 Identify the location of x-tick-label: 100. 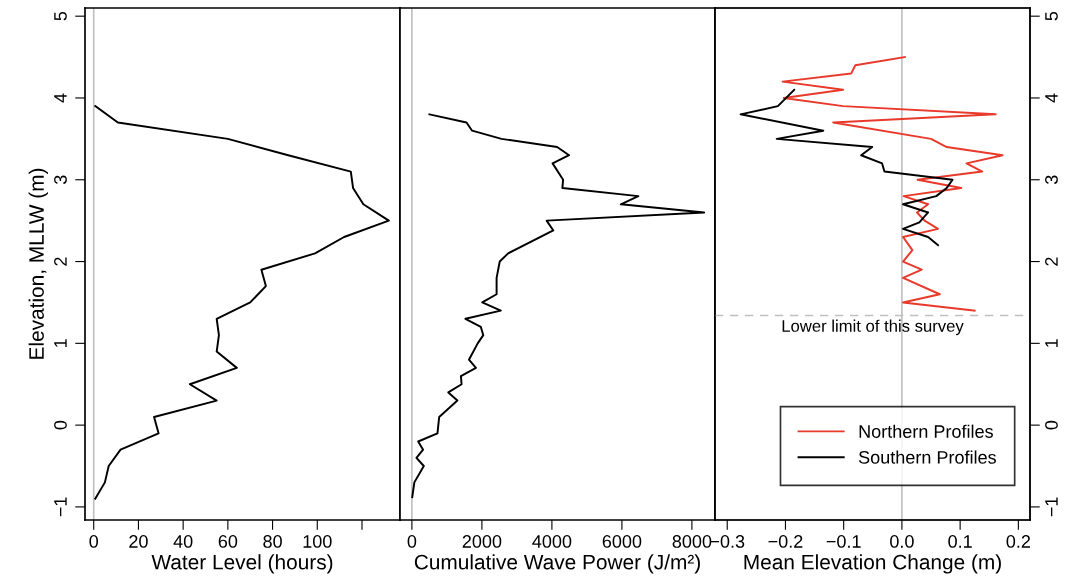
(317, 541).